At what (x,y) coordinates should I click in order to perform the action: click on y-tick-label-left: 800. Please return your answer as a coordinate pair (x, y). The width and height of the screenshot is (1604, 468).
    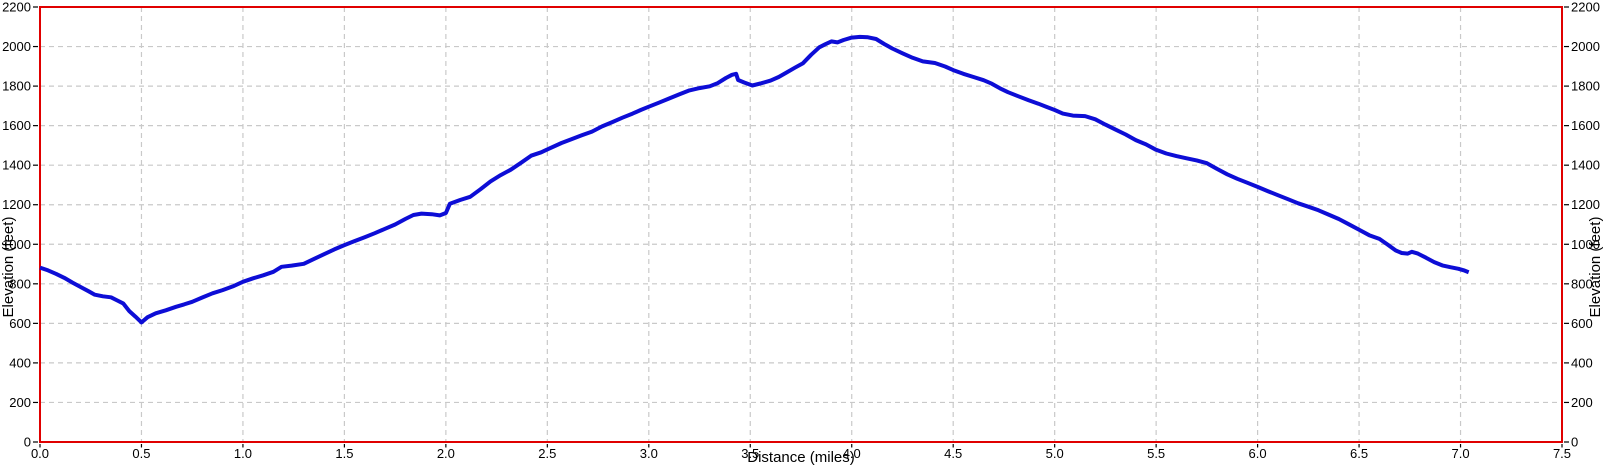
    Looking at the image, I should click on (20, 283).